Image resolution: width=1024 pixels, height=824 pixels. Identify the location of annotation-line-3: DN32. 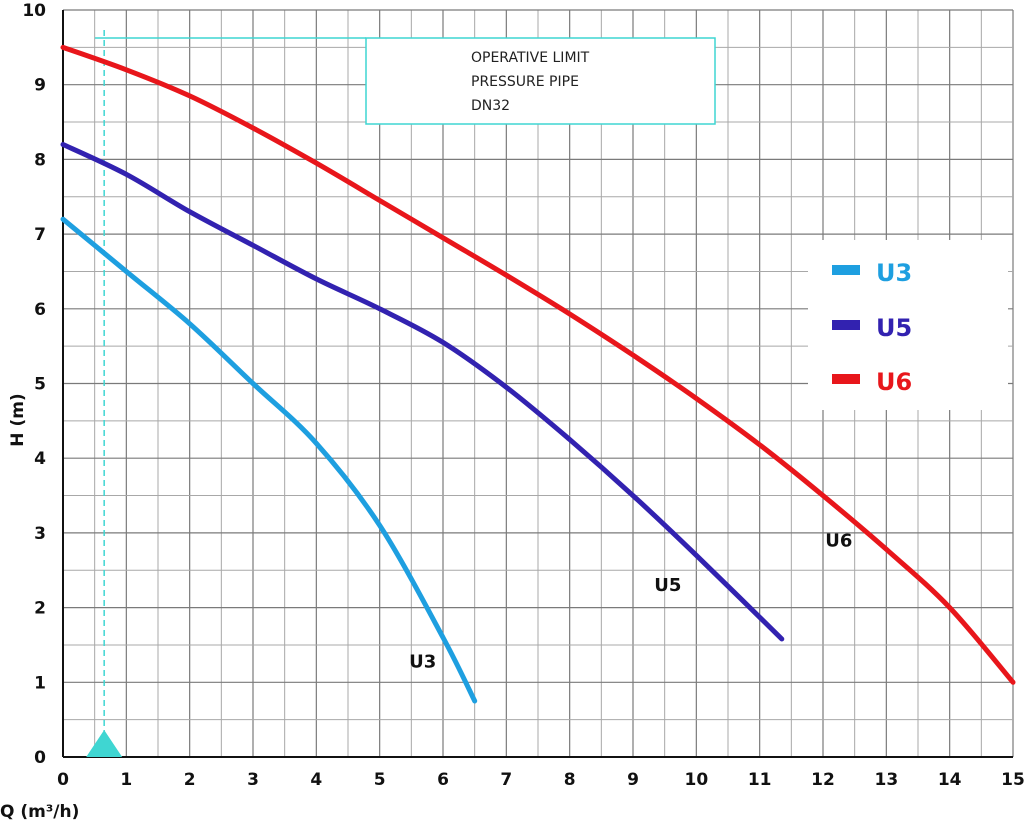
(490, 106).